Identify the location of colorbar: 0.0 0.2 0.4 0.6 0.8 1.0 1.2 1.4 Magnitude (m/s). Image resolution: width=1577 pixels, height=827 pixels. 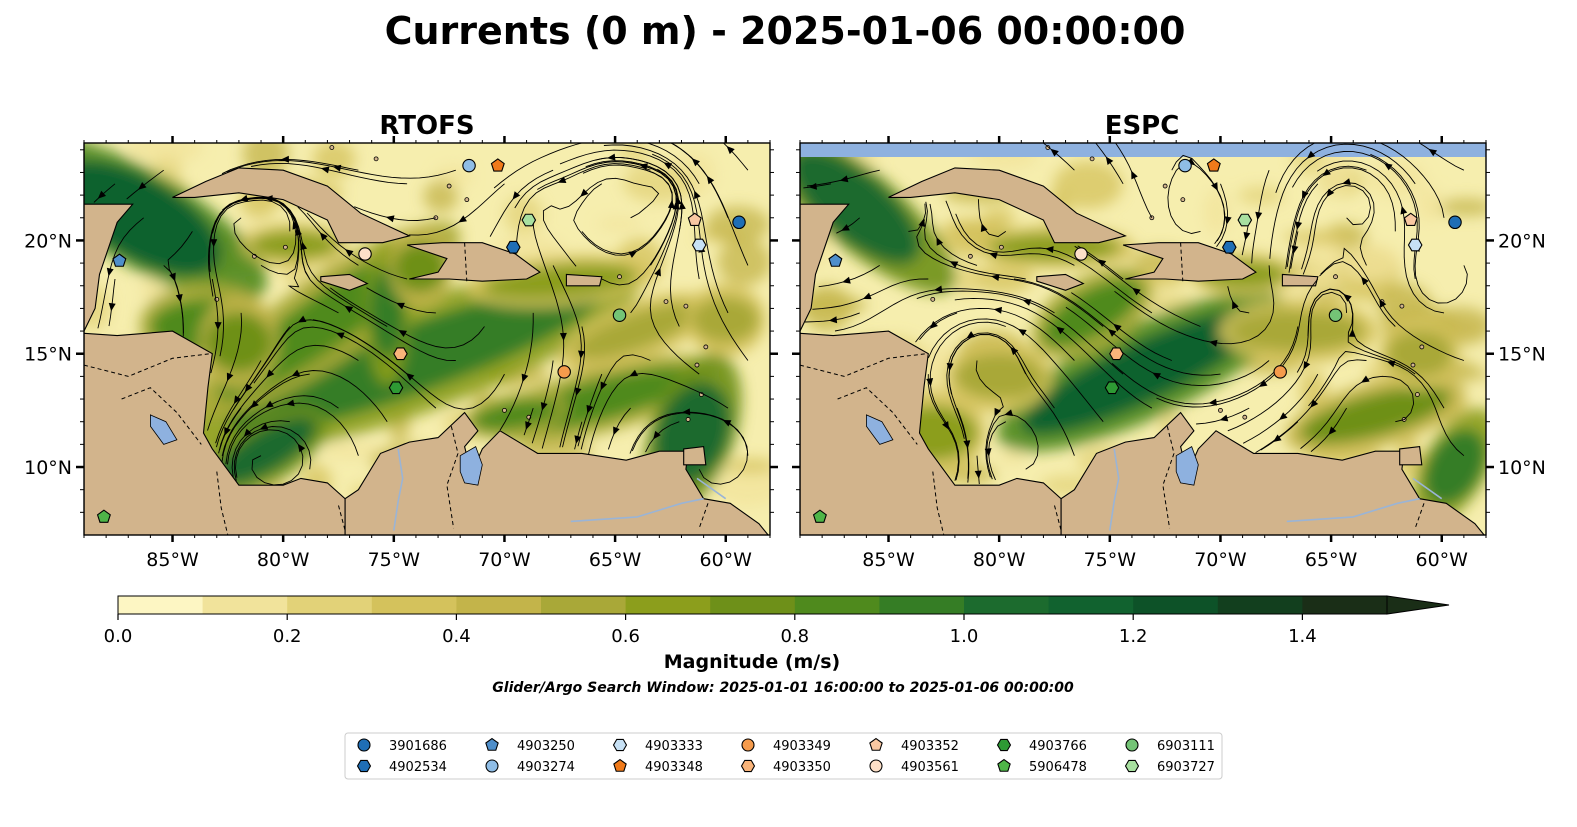
(777, 634).